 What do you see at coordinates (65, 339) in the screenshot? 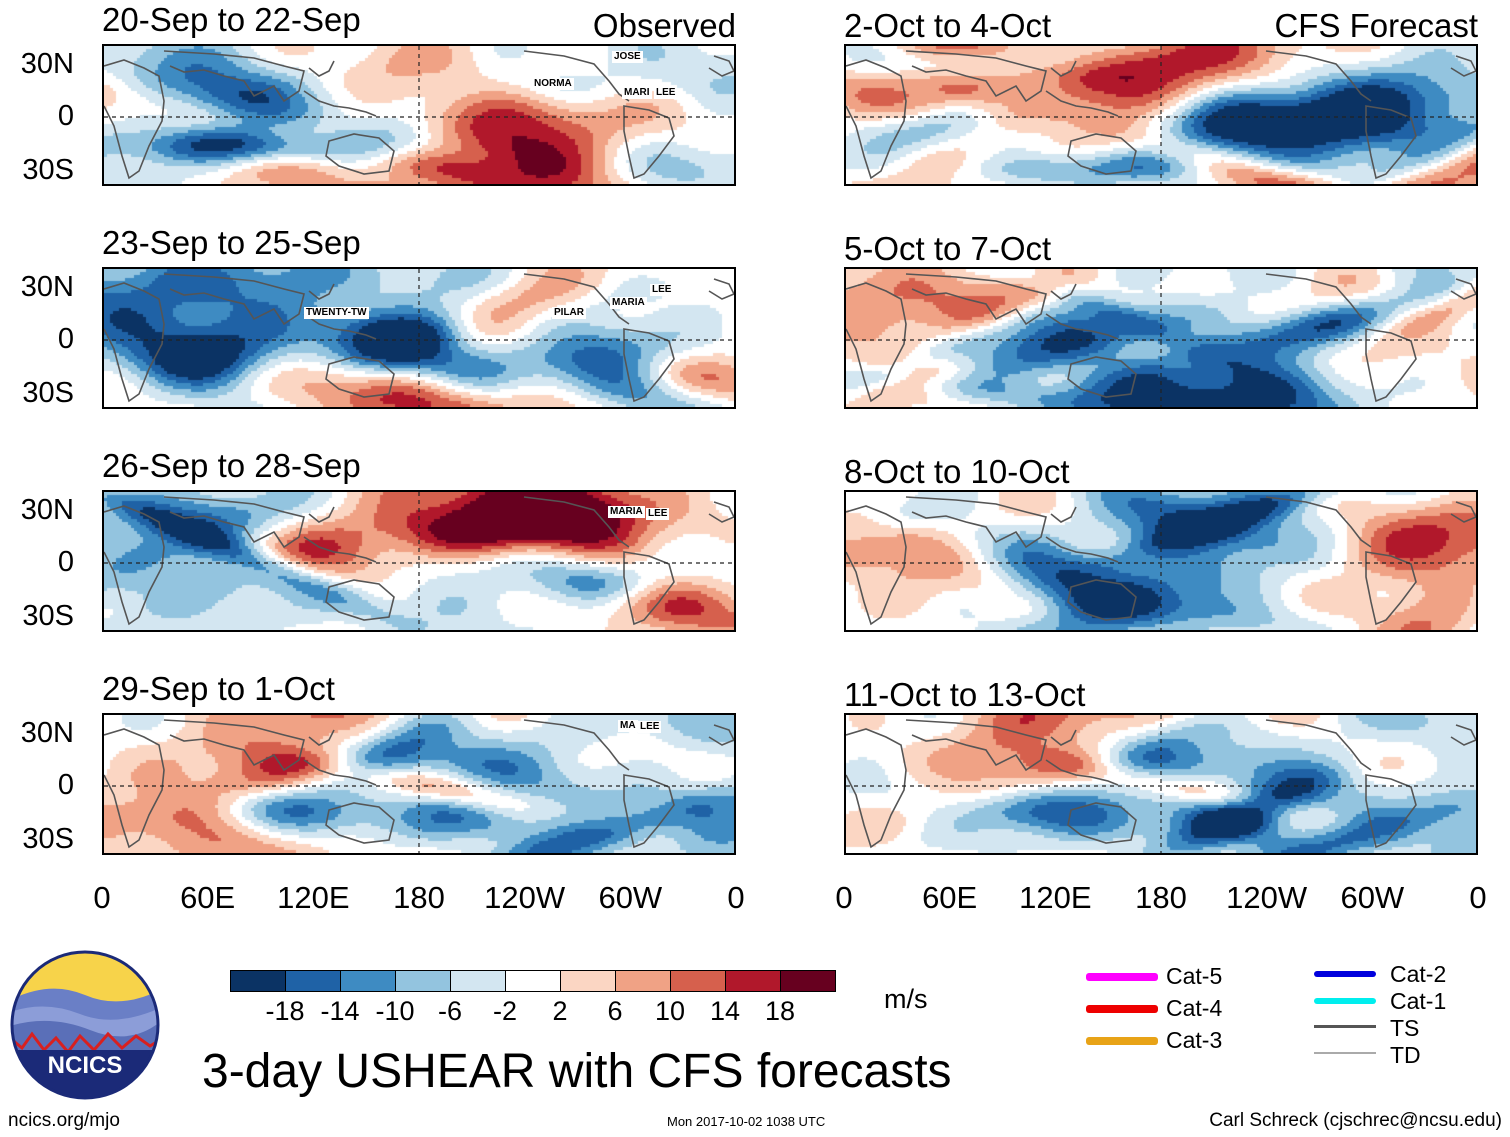
I see `y-axis-label: 0` at bounding box center [65, 339].